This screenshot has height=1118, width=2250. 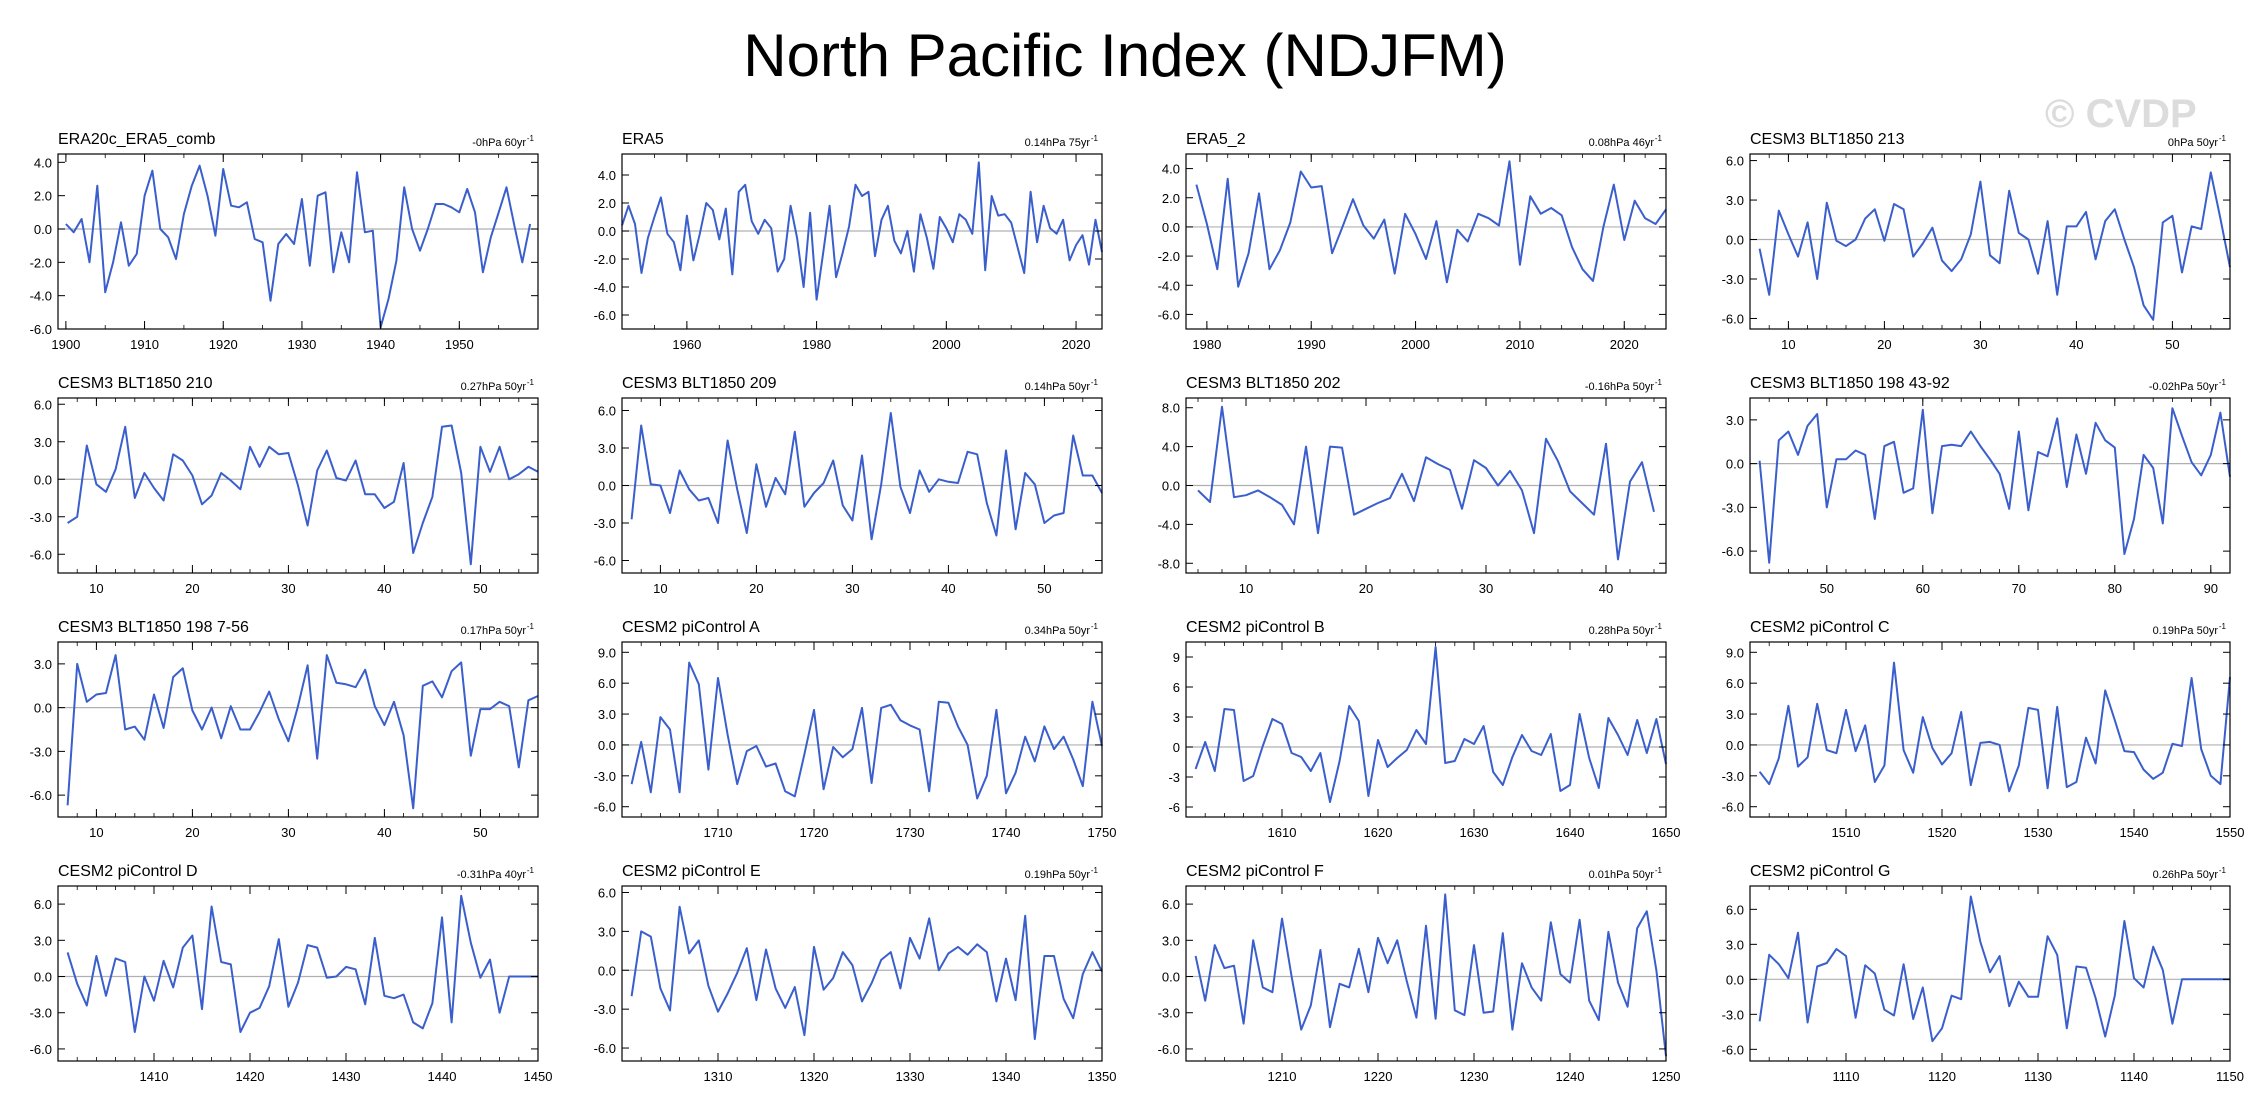 I want to click on panel-trend-label: 0.34hPa 50yr, so click(x=1058, y=631).